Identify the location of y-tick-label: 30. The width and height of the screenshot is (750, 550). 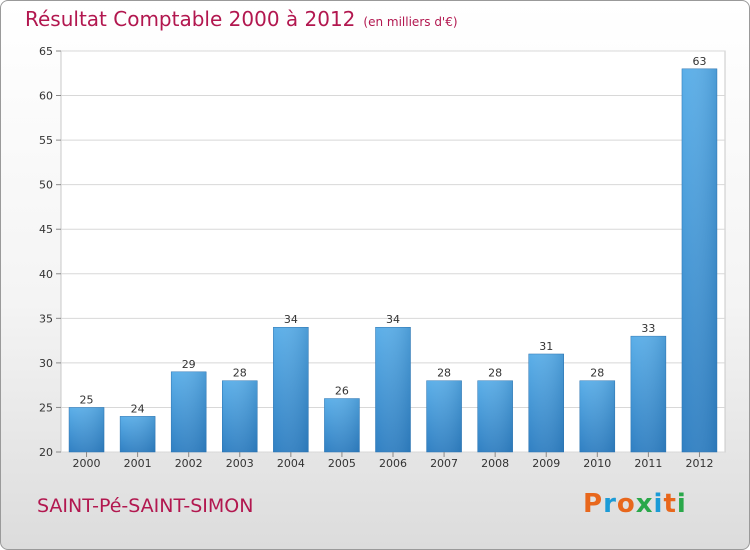
(46, 363).